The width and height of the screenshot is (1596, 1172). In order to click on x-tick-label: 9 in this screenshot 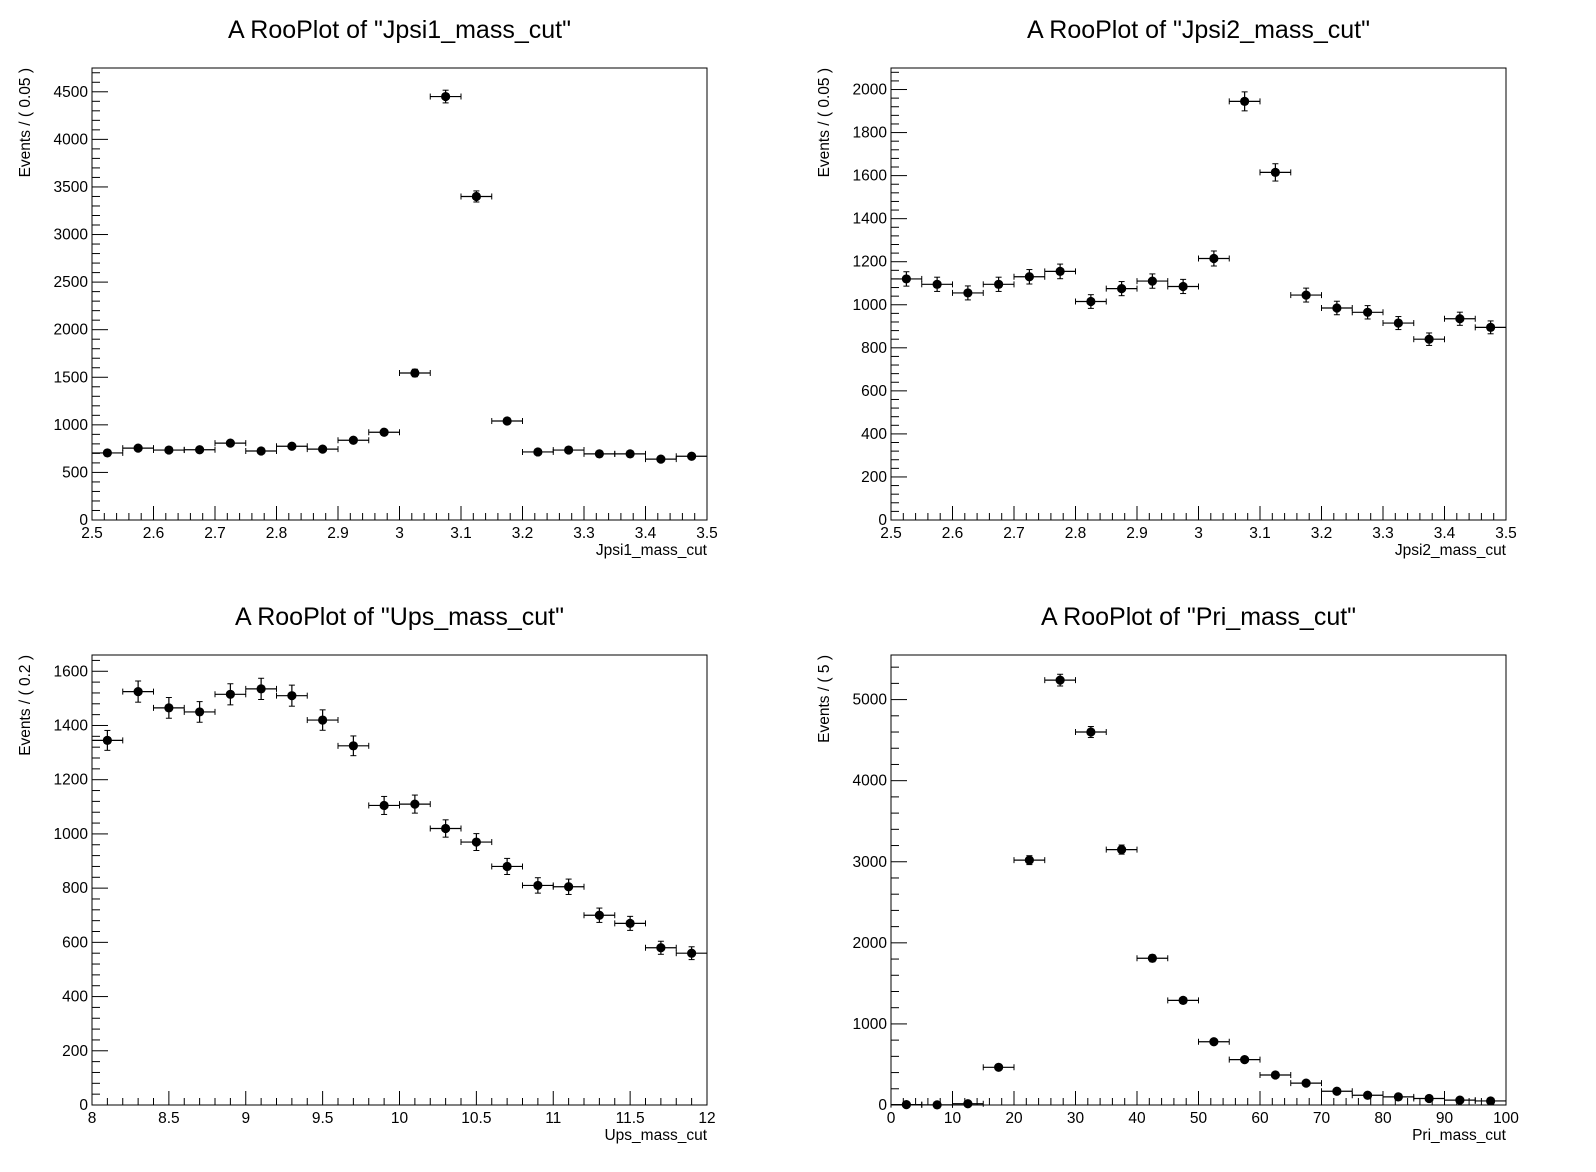, I will do `click(245, 1118)`.